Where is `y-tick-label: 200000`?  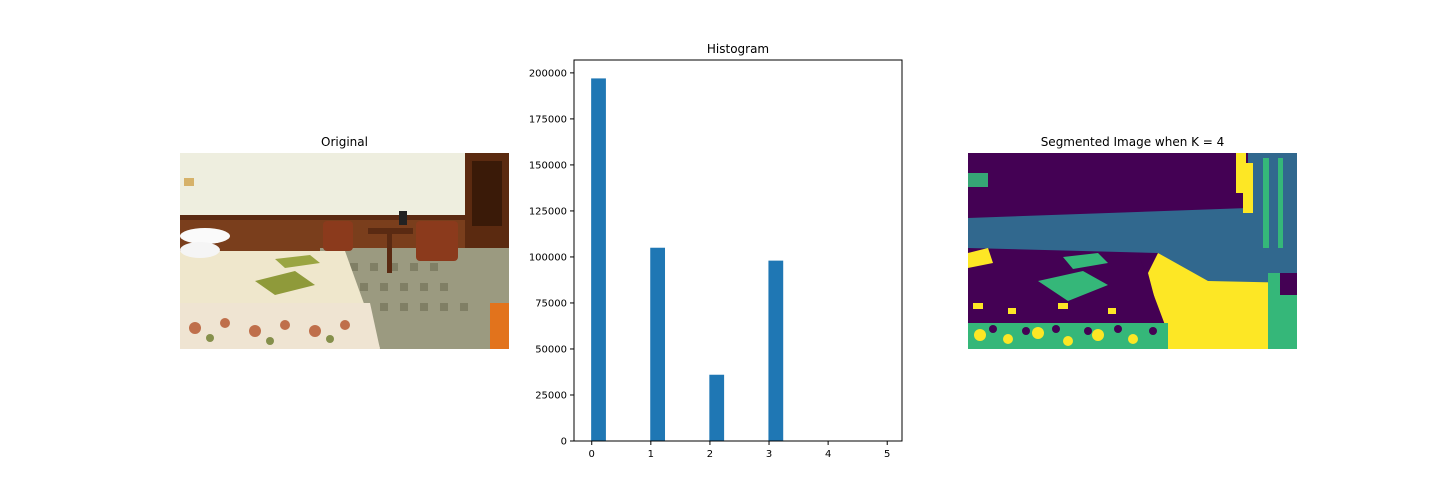 y-tick-label: 200000 is located at coordinates (548, 73).